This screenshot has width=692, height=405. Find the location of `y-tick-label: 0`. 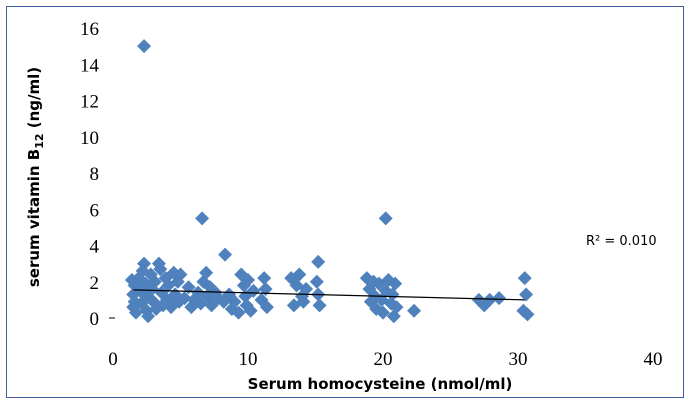

y-tick-label: 0 is located at coordinates (95, 319).